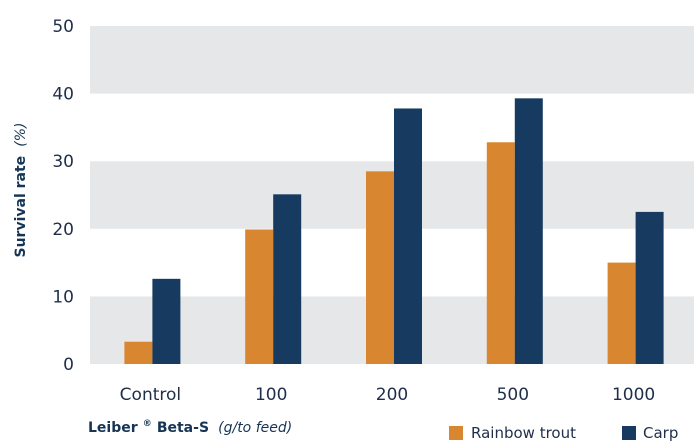 The image size is (696, 446). Describe the element at coordinates (21, 207) in the screenshot. I see `y-axis-label-main: Survival rate` at that location.